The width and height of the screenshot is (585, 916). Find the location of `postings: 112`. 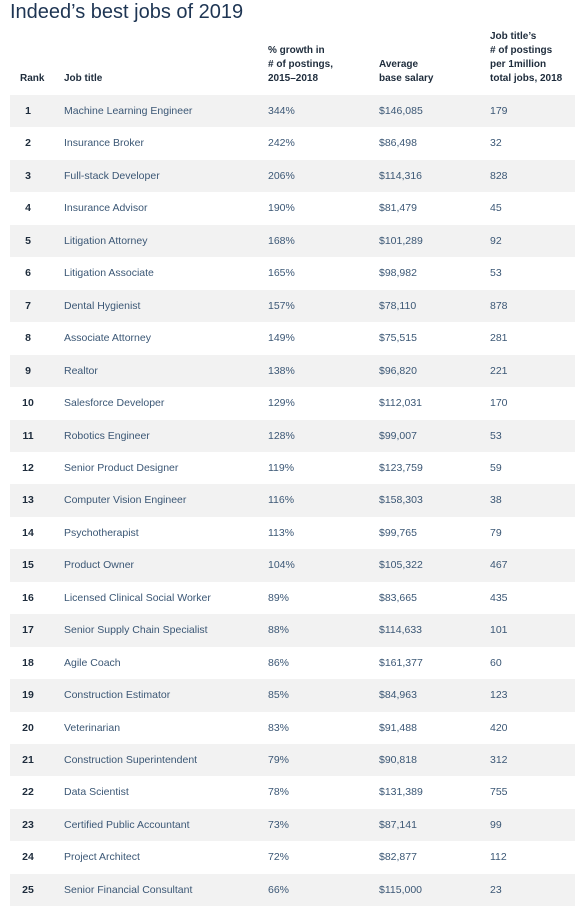

postings: 112 is located at coordinates (498, 857).